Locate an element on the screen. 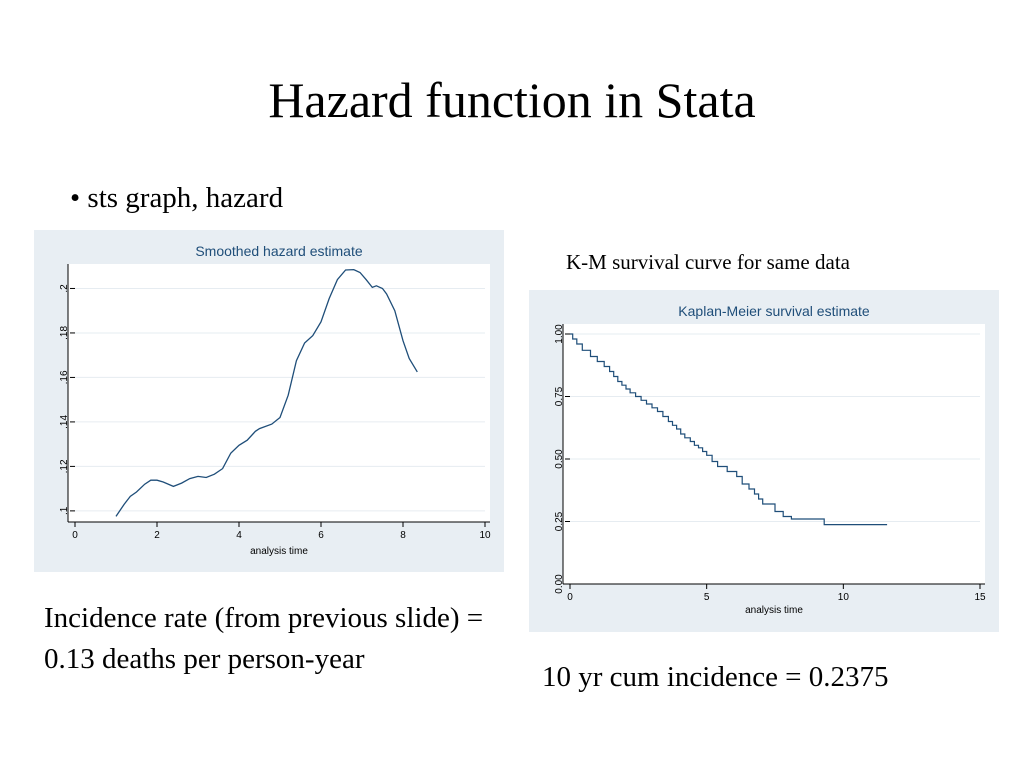  hz-y-tick-label: .1 is located at coordinates (64, 510).